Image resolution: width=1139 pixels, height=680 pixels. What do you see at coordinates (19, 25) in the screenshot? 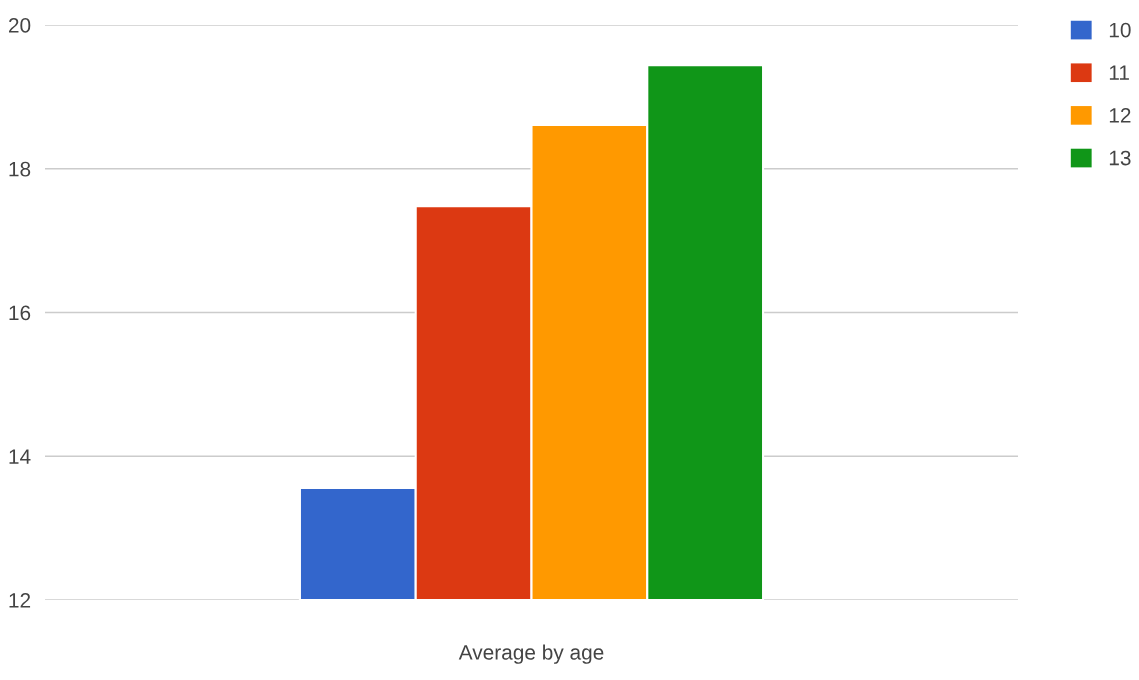
I see `y-tick-label: 20` at bounding box center [19, 25].